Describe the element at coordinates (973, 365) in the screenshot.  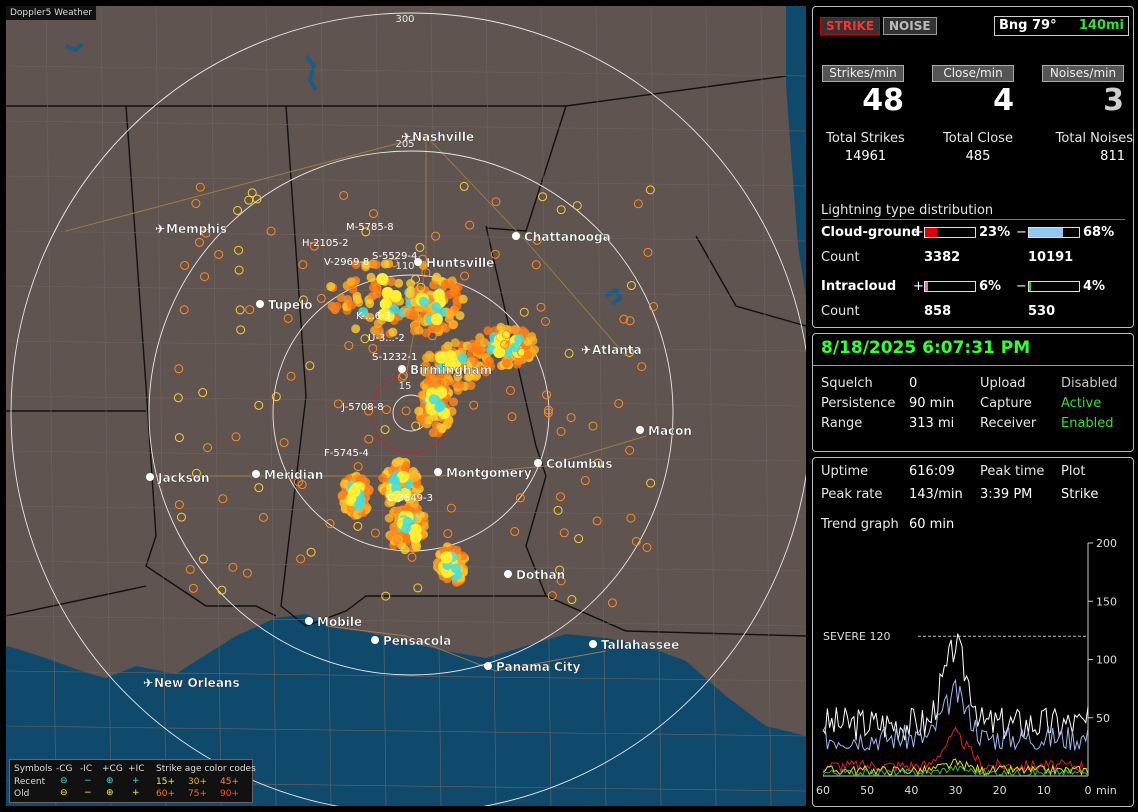
I see `status-divider` at that location.